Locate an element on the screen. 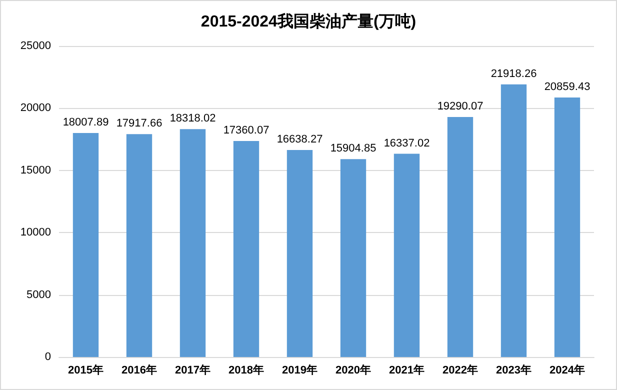 The width and height of the screenshot is (617, 390). x-tick-label: 2016年 is located at coordinates (139, 370).